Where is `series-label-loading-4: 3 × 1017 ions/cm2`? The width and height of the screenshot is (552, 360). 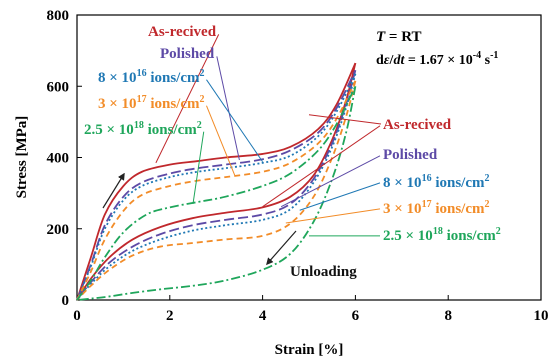
series-label-loading-4: 3 × 1017 ions/cm2 is located at coordinates (151, 103).